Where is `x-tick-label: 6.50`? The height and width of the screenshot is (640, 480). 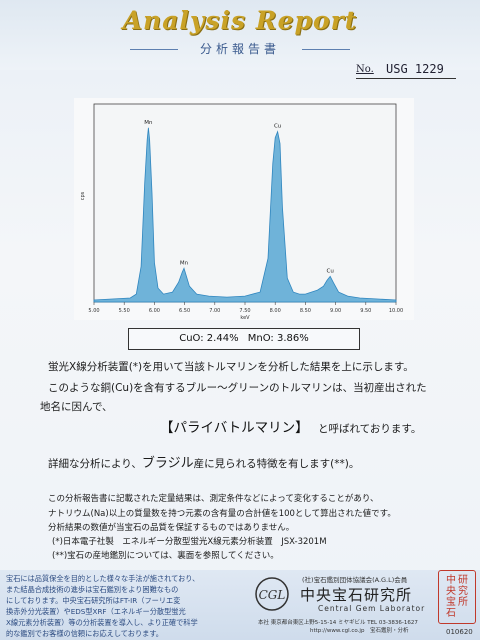 x-tick-label: 6.50 is located at coordinates (184, 311).